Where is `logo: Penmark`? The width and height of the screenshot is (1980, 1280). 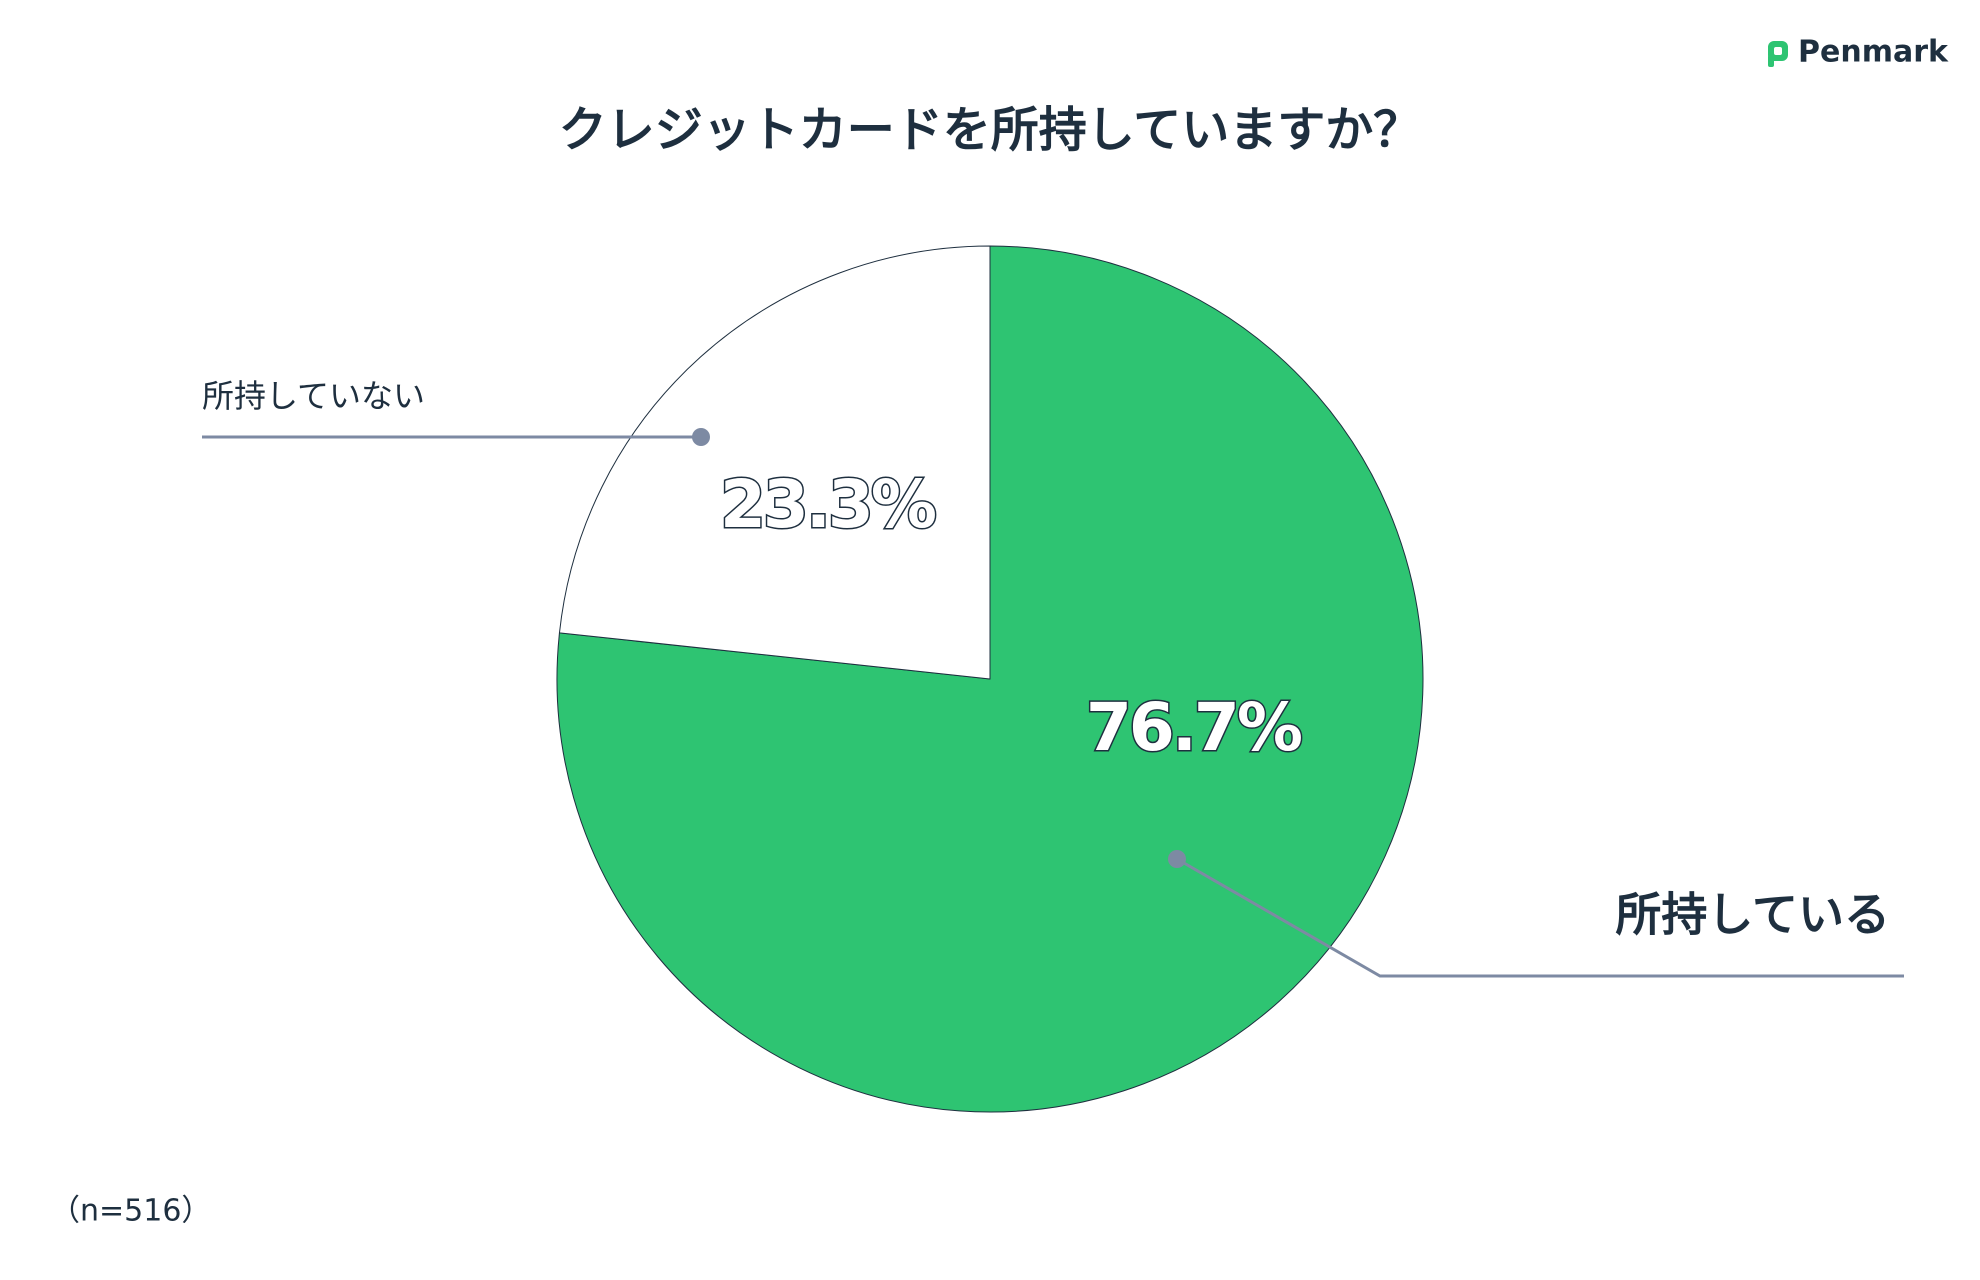 logo: Penmark is located at coordinates (1858, 52).